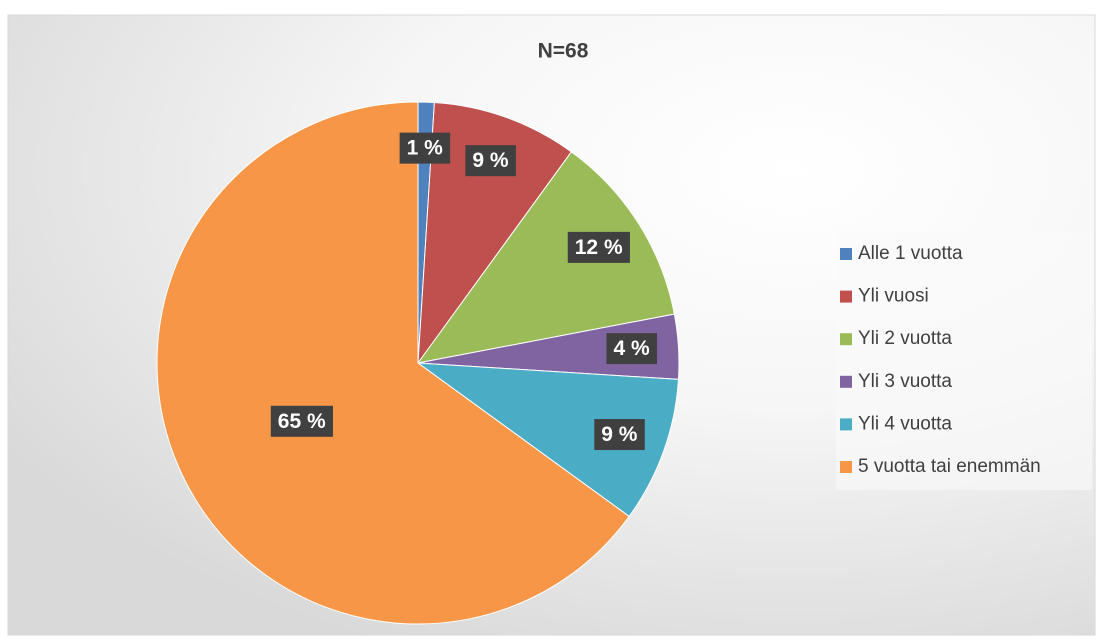 The width and height of the screenshot is (1102, 643). I want to click on data-label: 65 %, so click(302, 421).